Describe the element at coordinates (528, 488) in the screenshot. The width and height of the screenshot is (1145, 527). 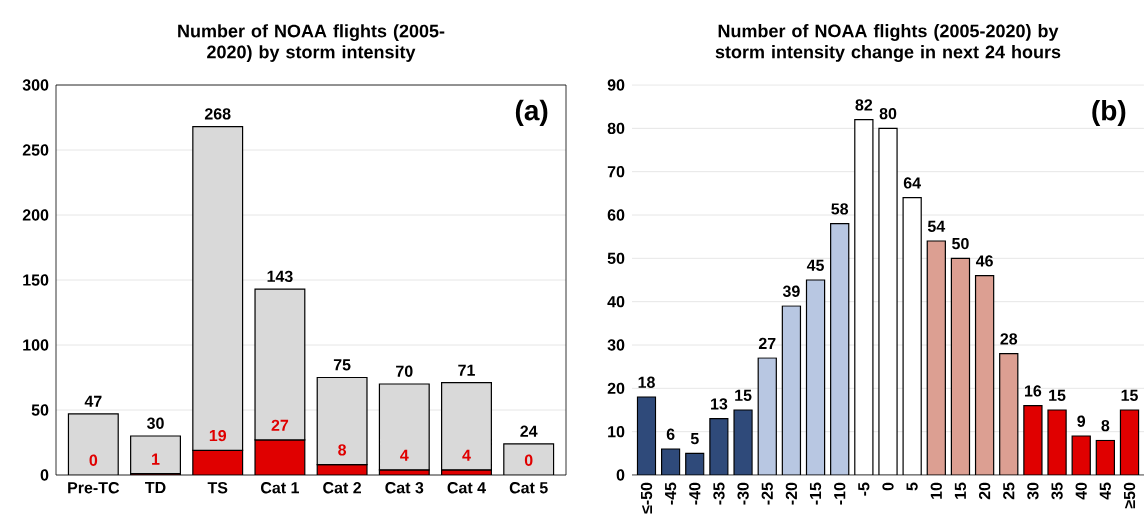
I see `x-tick-label: Cat 5` at that location.